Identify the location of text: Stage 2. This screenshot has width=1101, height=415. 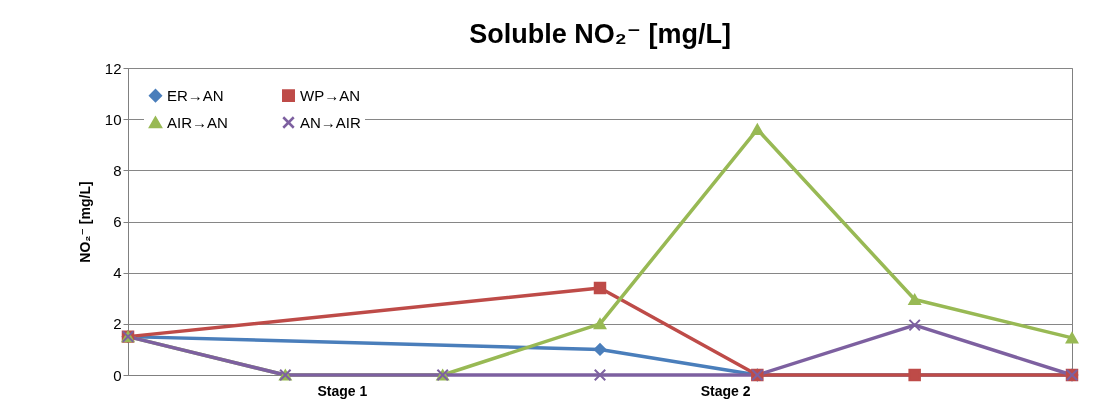
(725, 391).